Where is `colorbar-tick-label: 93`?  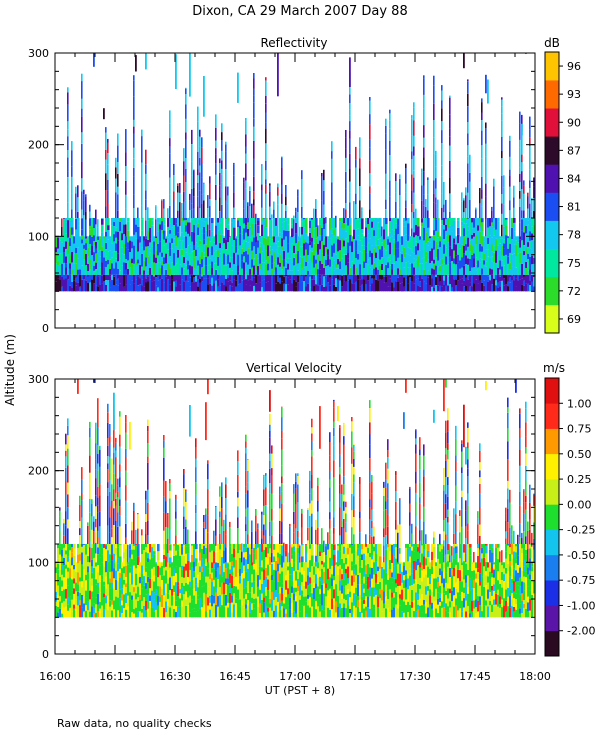 colorbar-tick-label: 93 is located at coordinates (574, 94).